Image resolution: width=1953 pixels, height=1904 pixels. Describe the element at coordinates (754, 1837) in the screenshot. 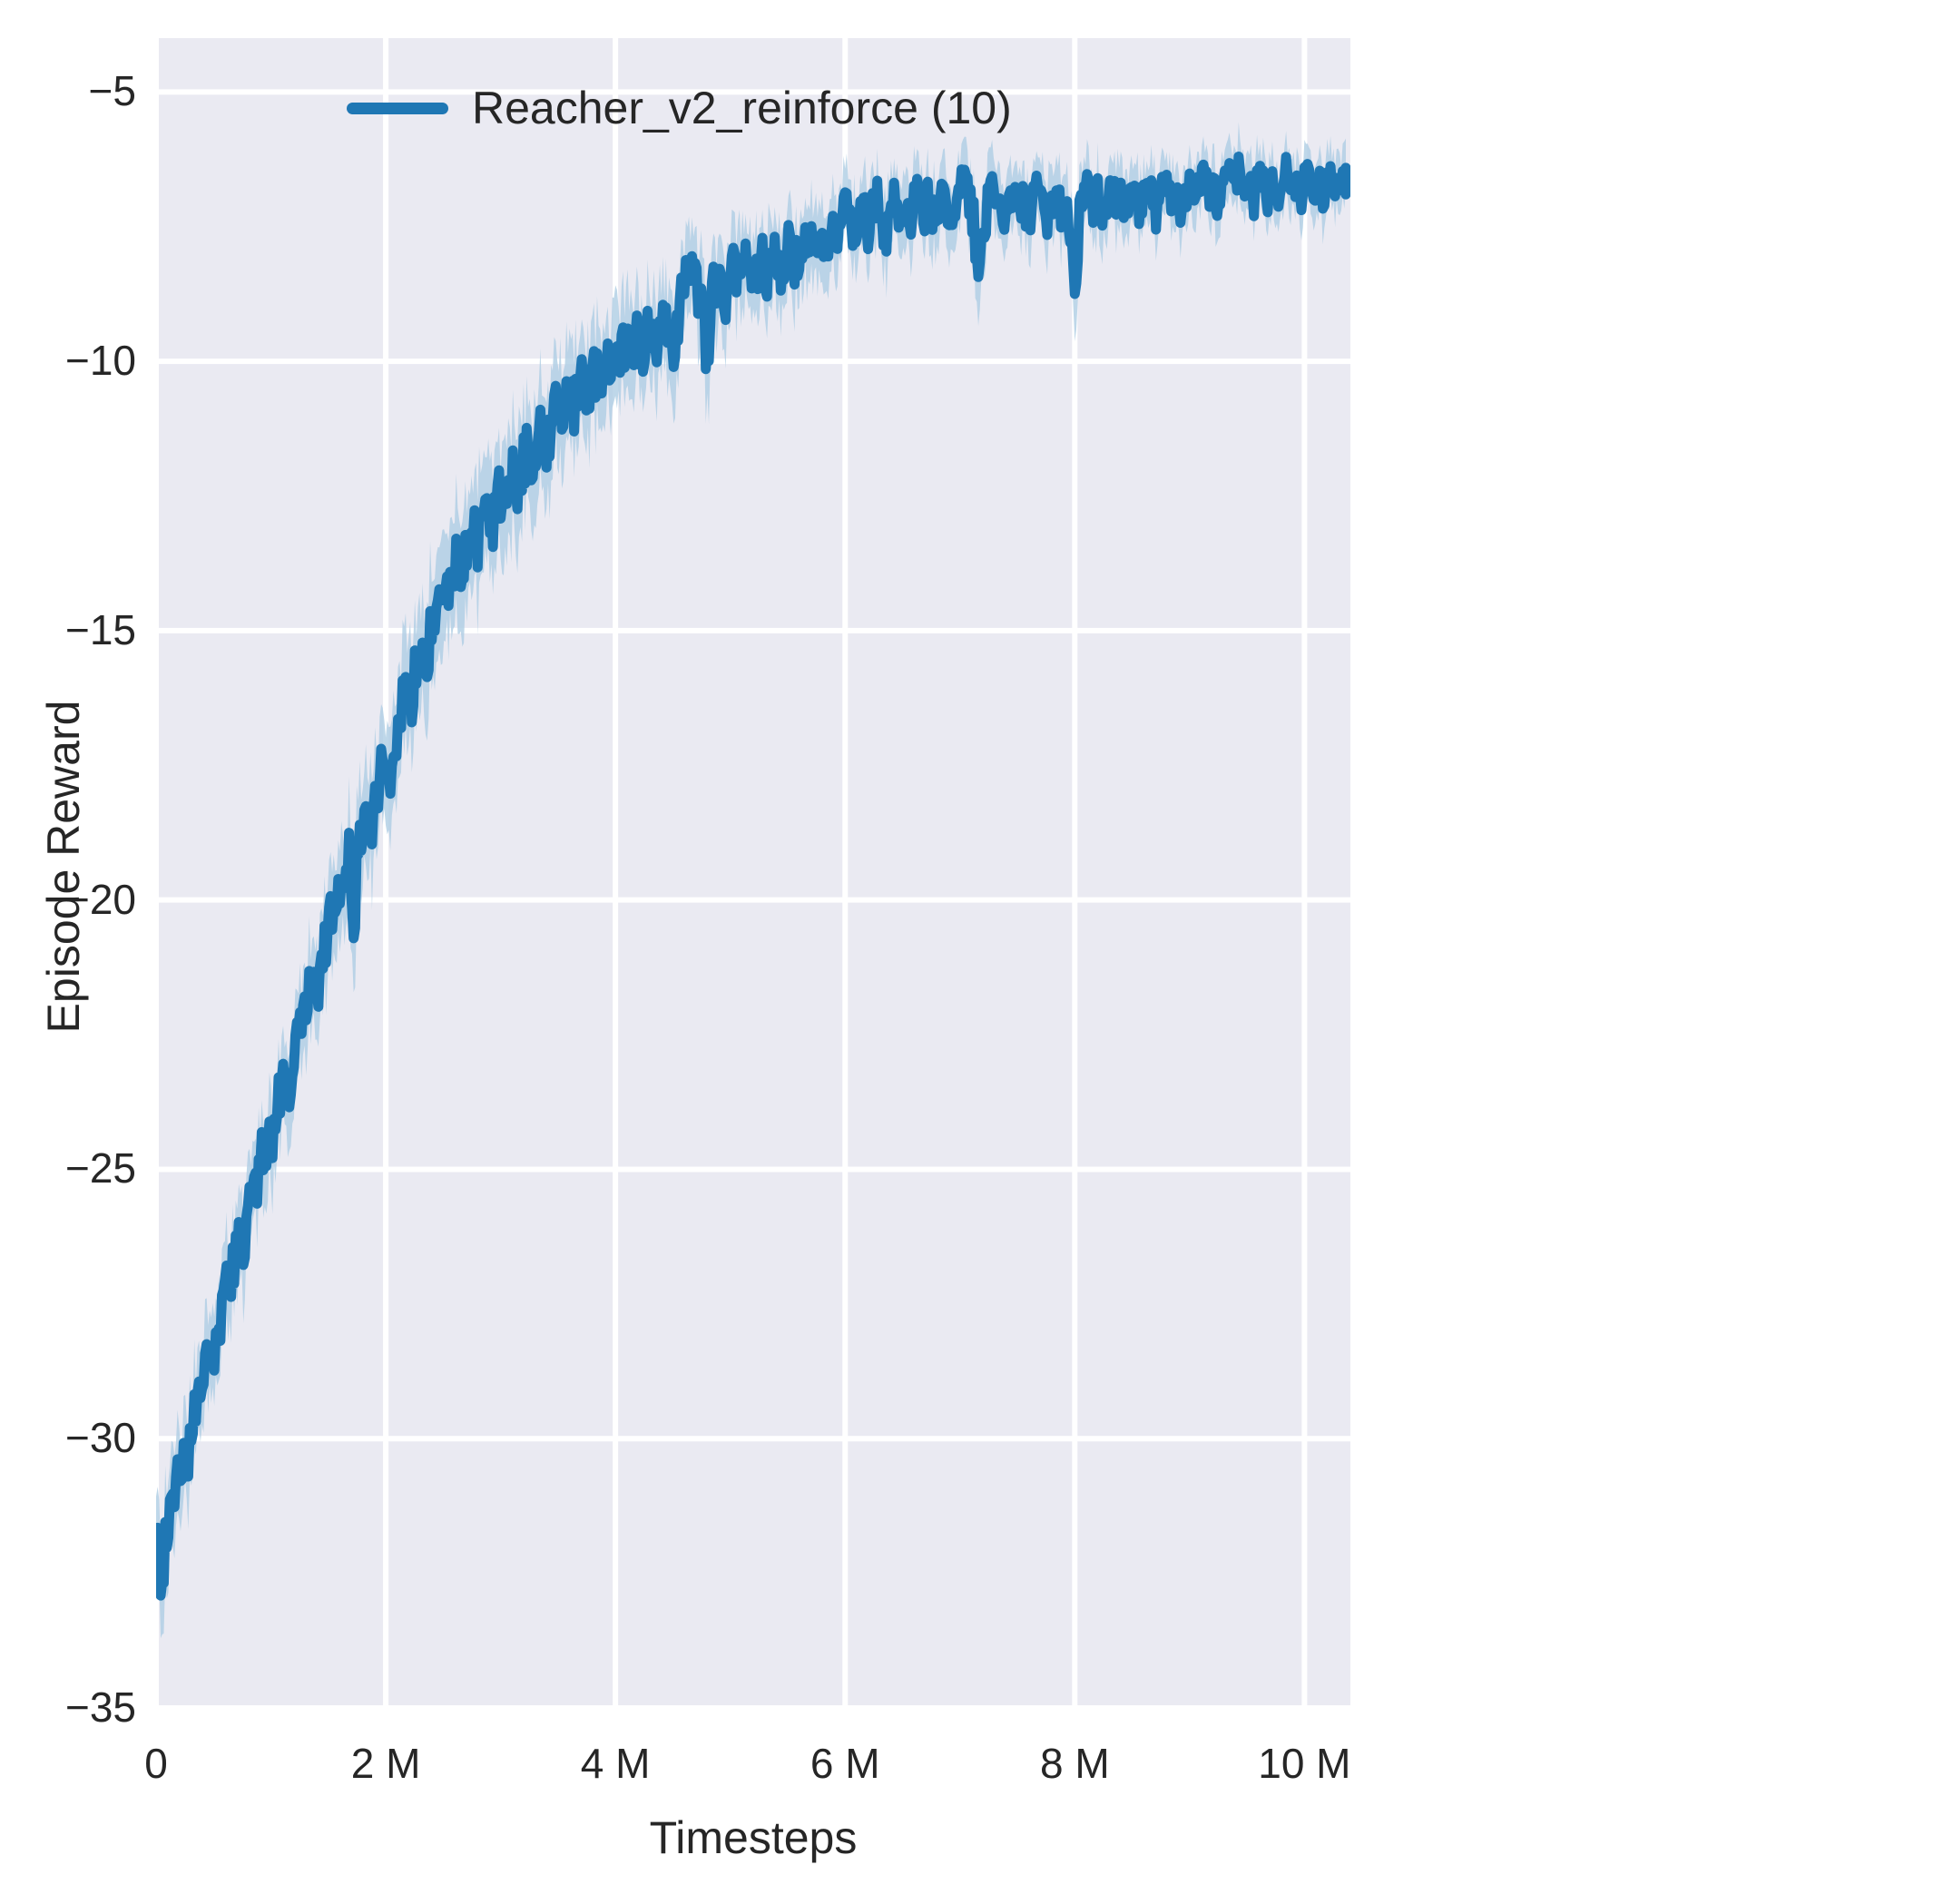

I see `x-axis-title: Timesteps` at that location.